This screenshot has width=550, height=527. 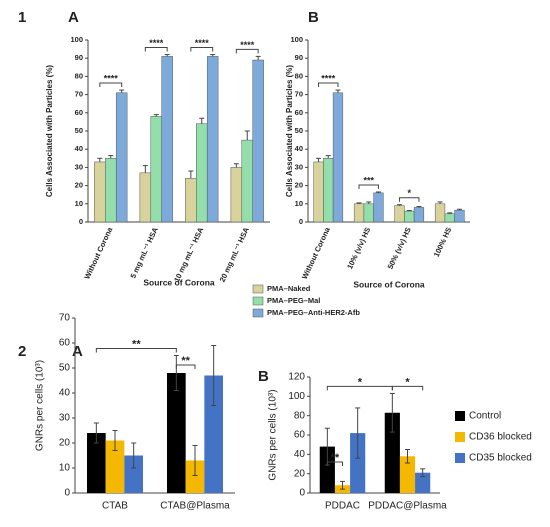 I want to click on x-tick-label: 100% HS, so click(x=443, y=242).